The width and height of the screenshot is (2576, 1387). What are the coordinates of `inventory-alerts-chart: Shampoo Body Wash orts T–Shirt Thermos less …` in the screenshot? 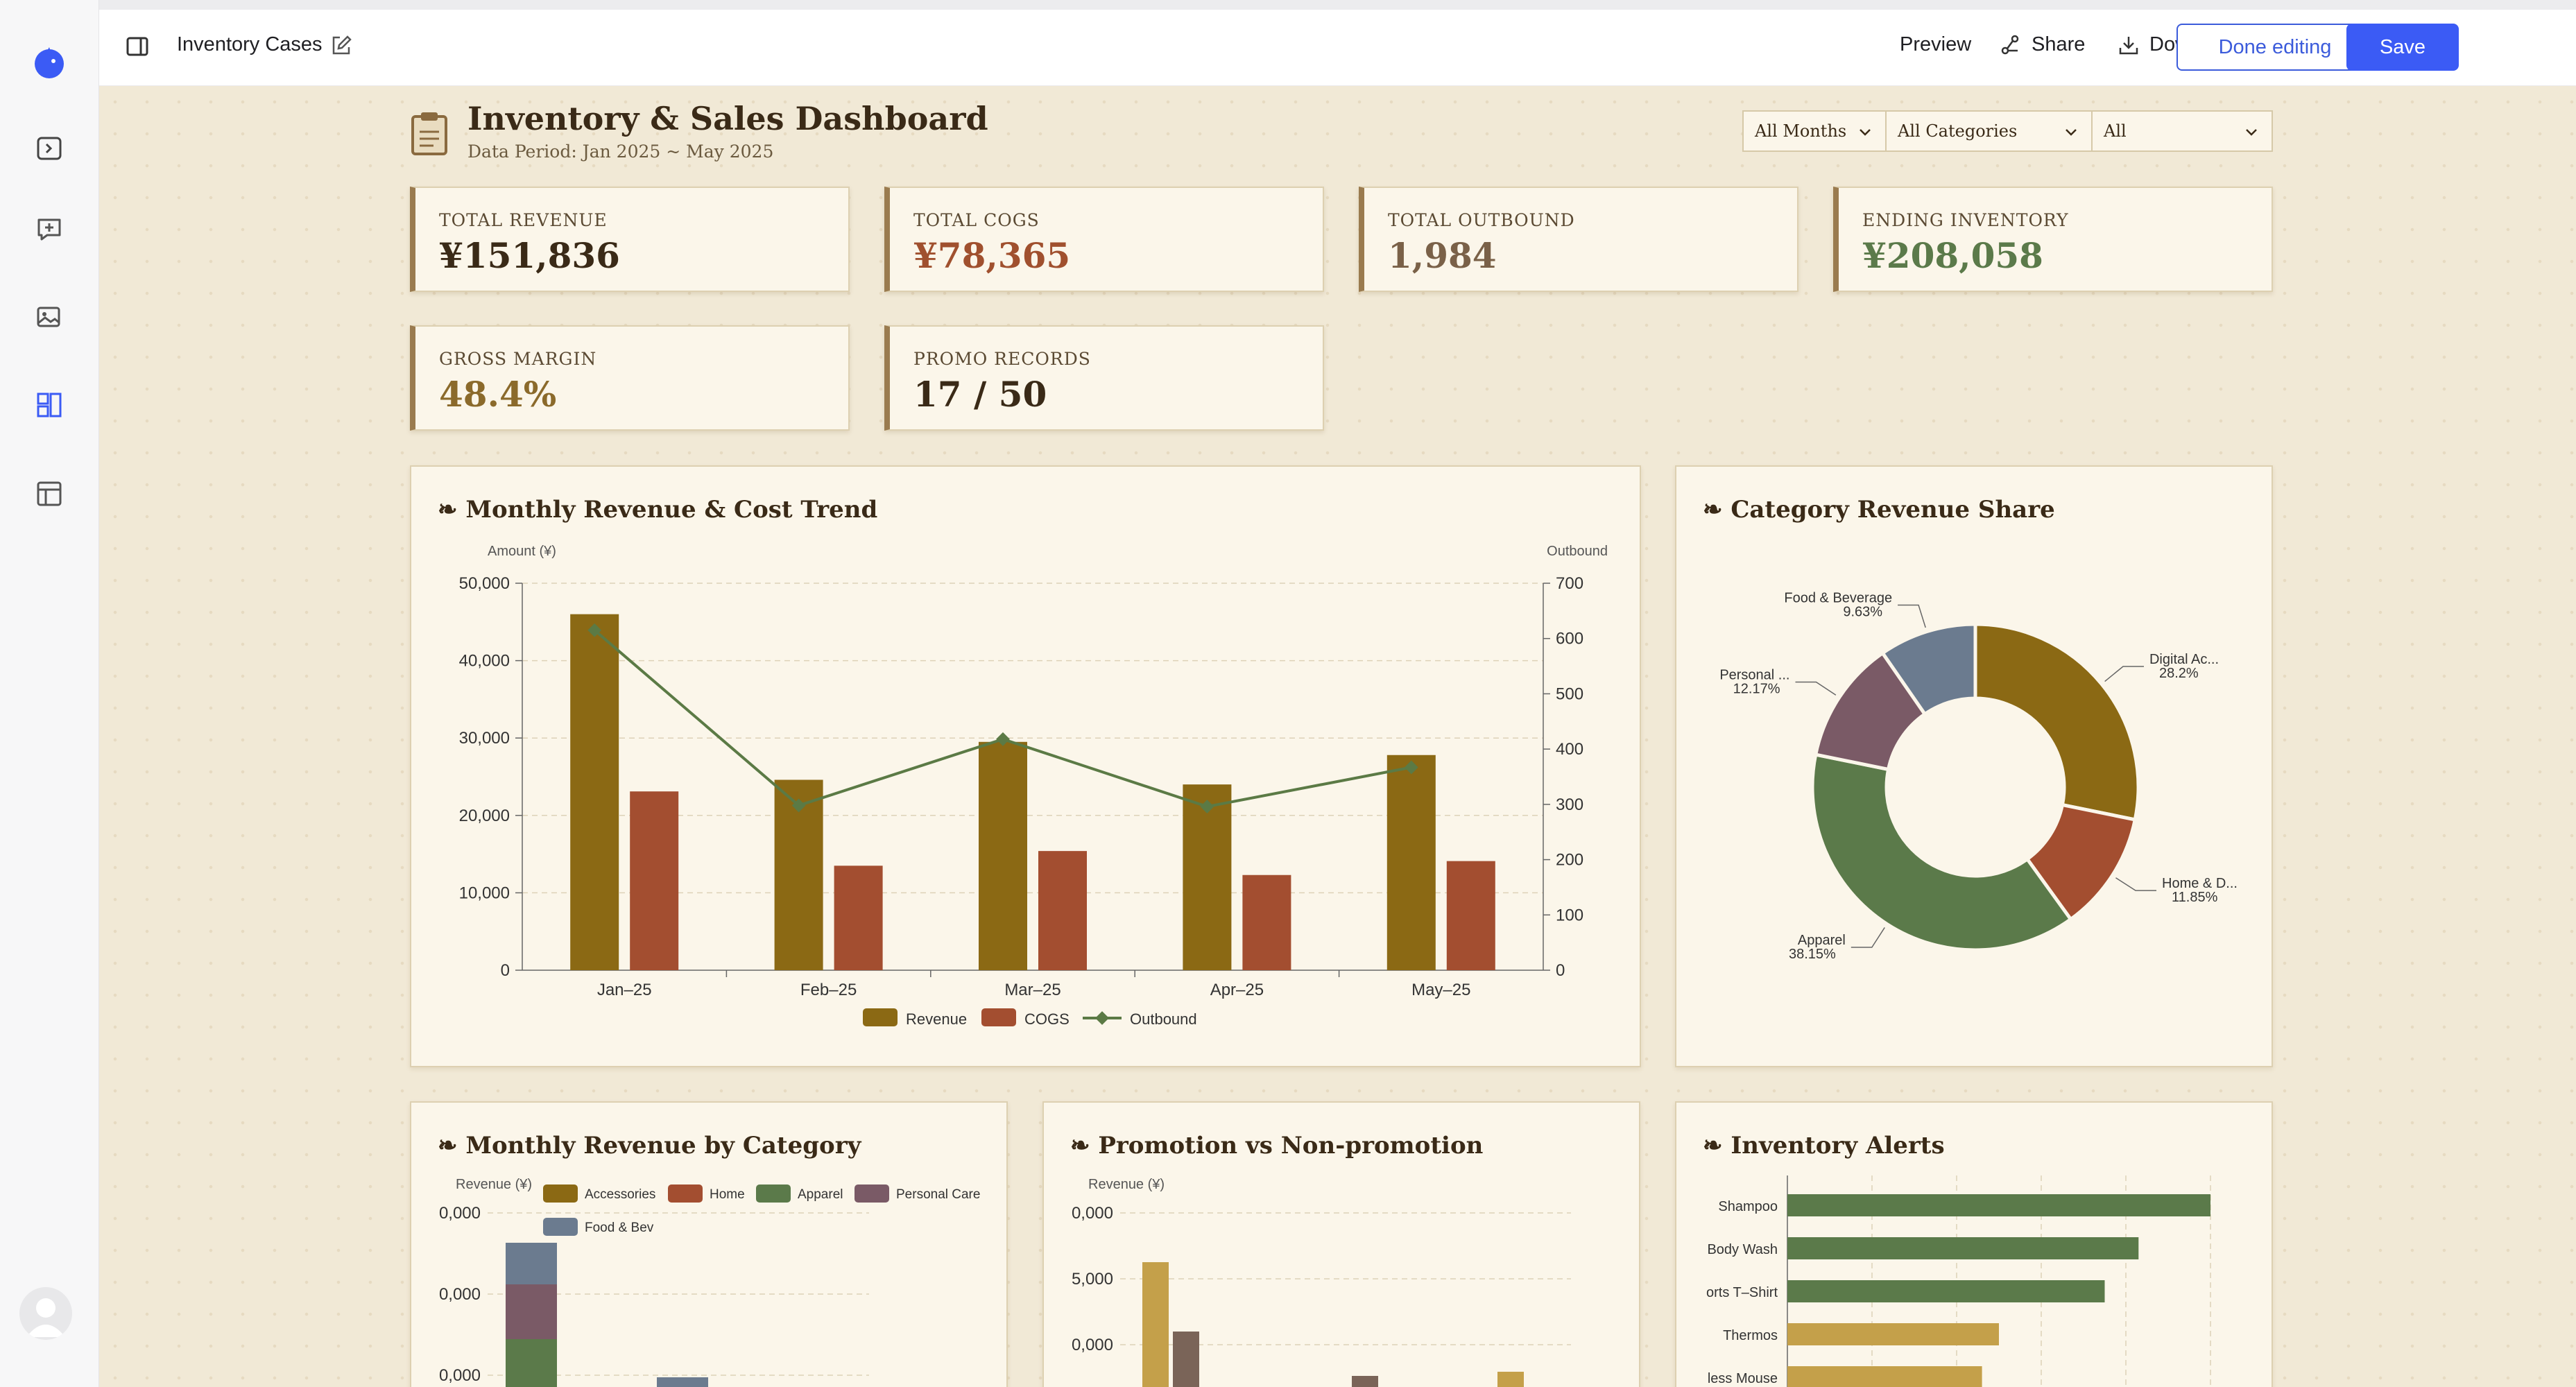 It's located at (1958, 1281).